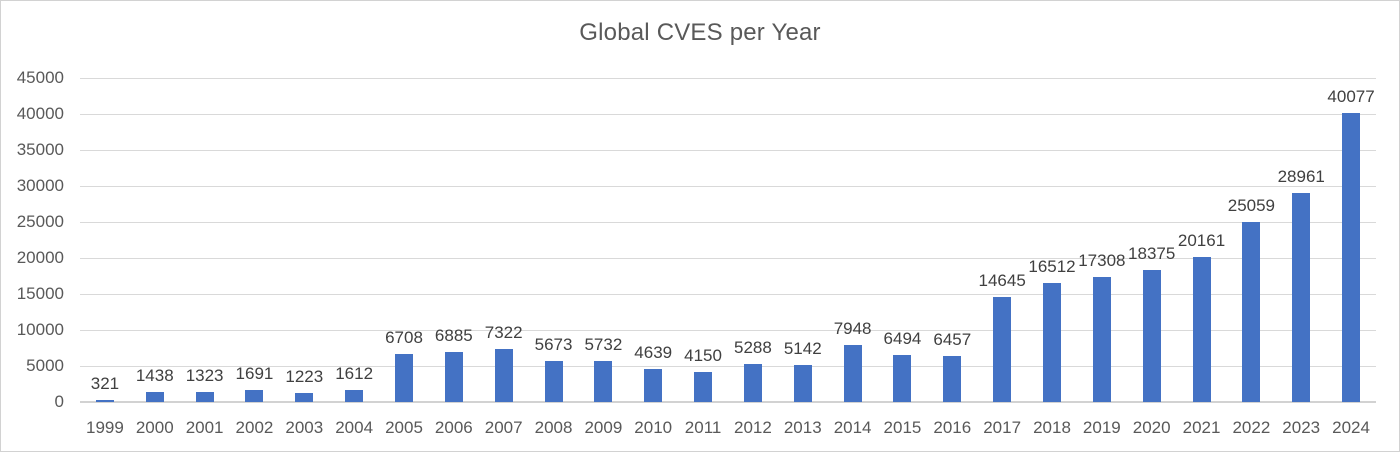  Describe the element at coordinates (40, 257) in the screenshot. I see `y-tick-label: 20000` at that location.